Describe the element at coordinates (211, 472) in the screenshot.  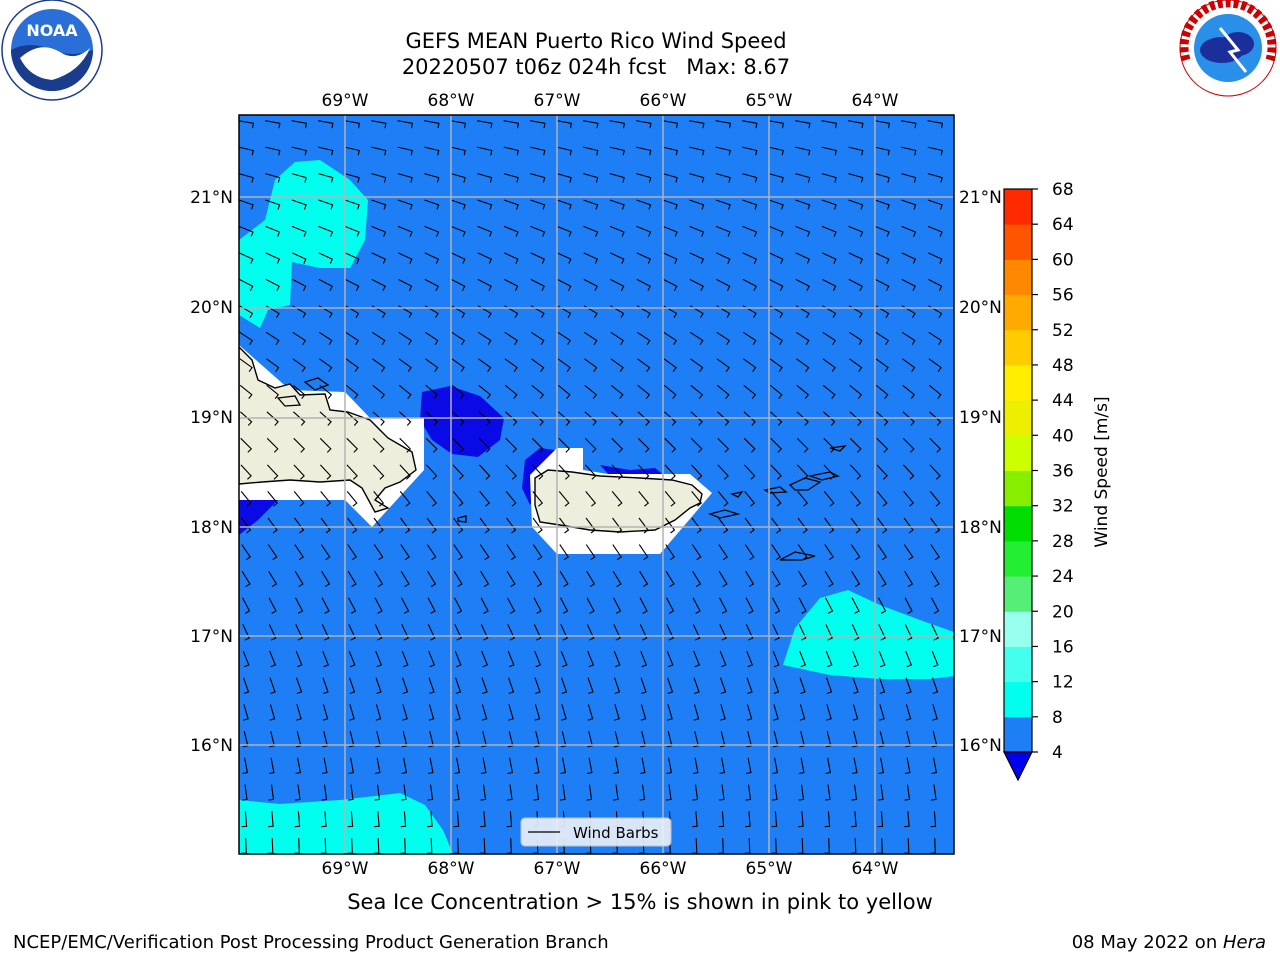
I see `lat-labels-left: 21°N 20°N 19°N 18°N 17°N 16°N` at that location.